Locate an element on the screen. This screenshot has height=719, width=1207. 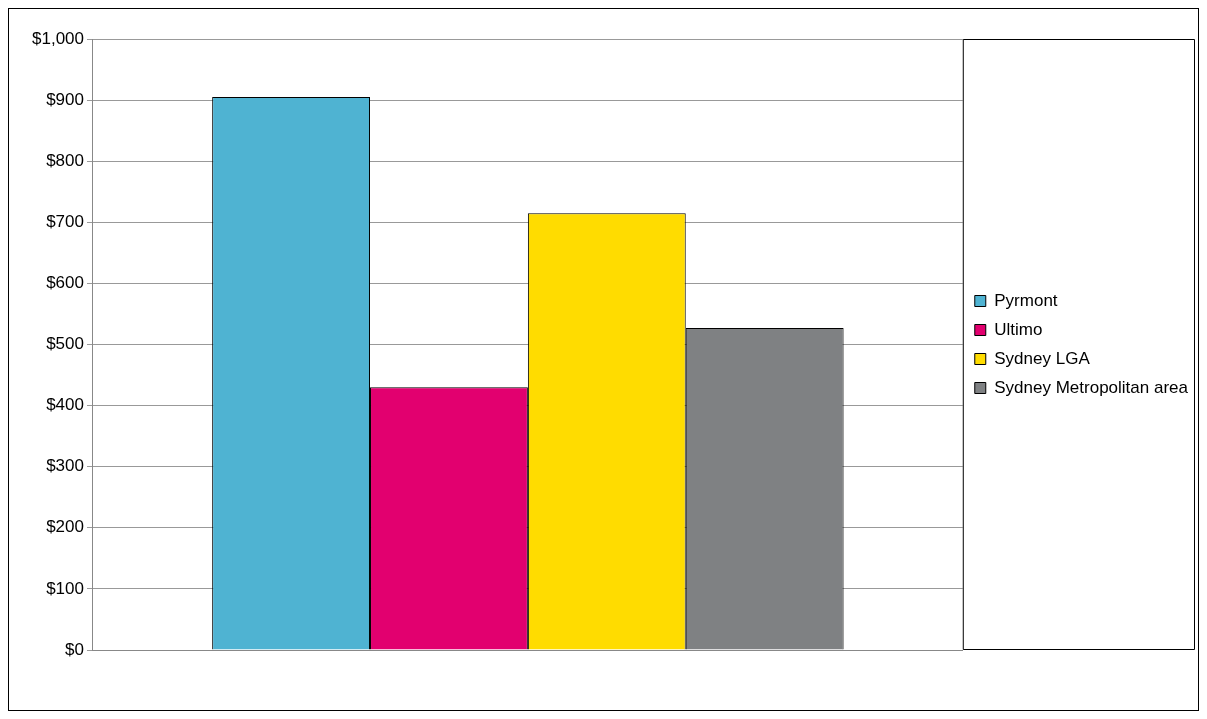
y-tick-label: $200 is located at coordinates (65, 527).